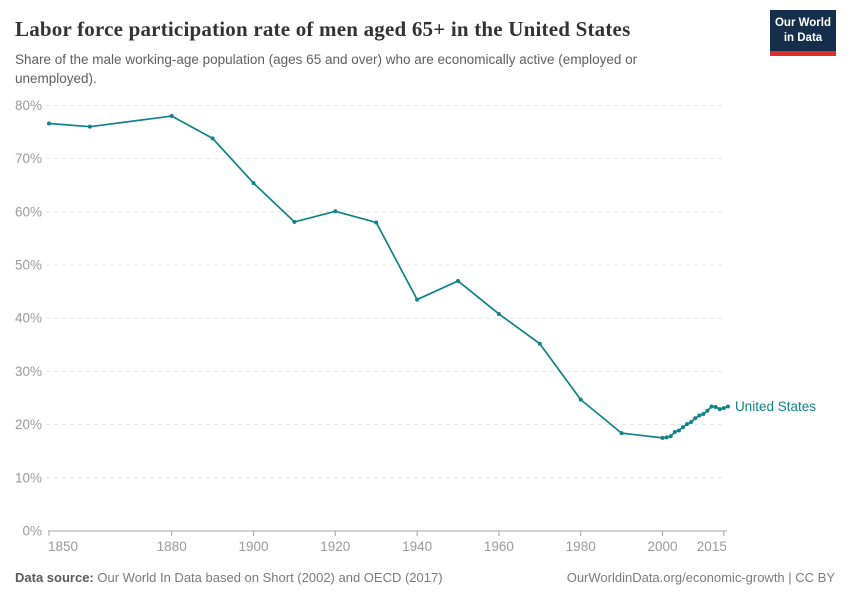 Image resolution: width=850 pixels, height=600 pixels. What do you see at coordinates (28, 477) in the screenshot?
I see `y-tick-label: 10%` at bounding box center [28, 477].